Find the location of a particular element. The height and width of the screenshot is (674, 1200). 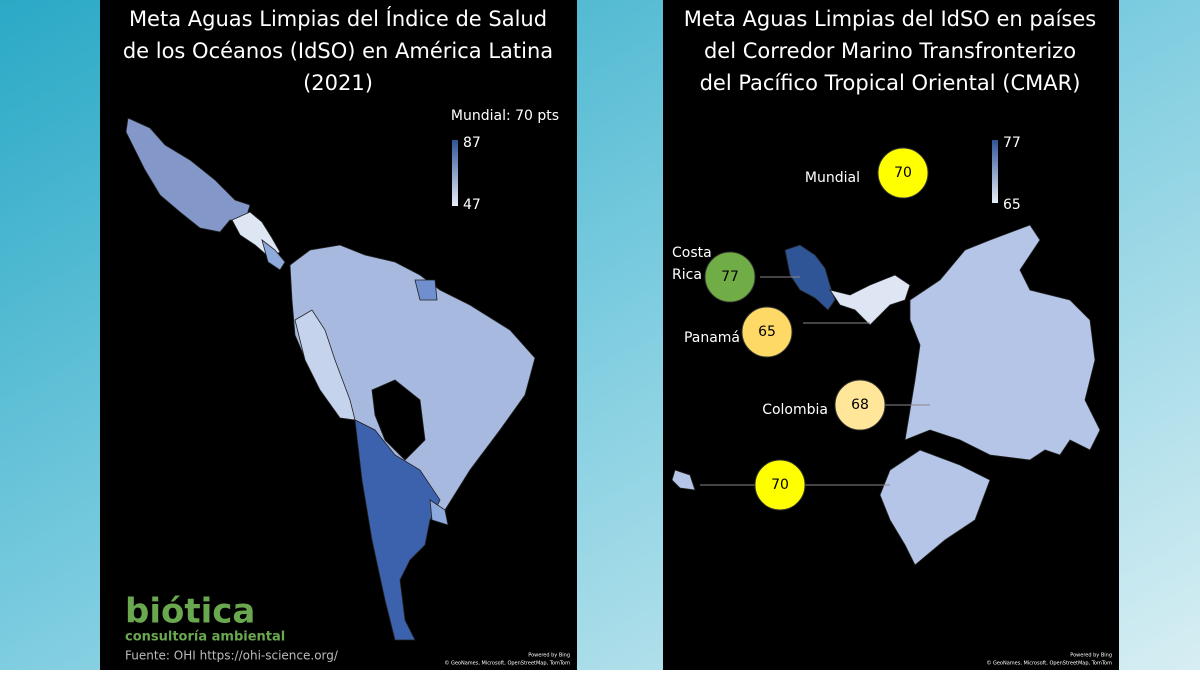

bubble-value: 68 is located at coordinates (860, 405).